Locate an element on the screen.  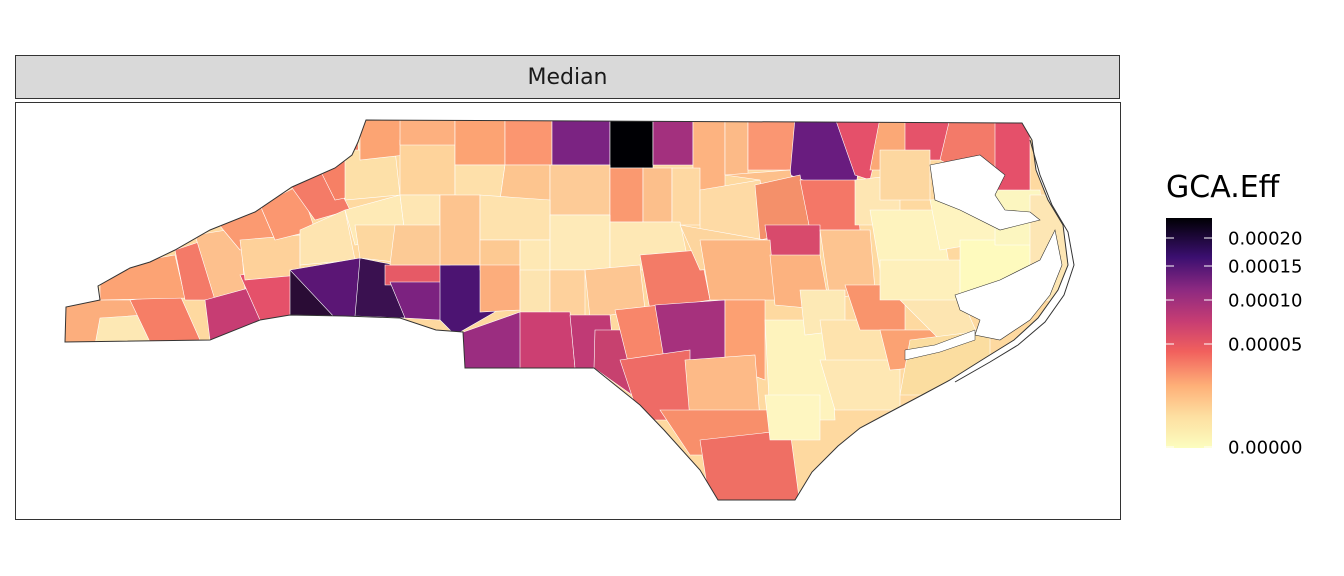
county-vance is located at coordinates (736, 148).